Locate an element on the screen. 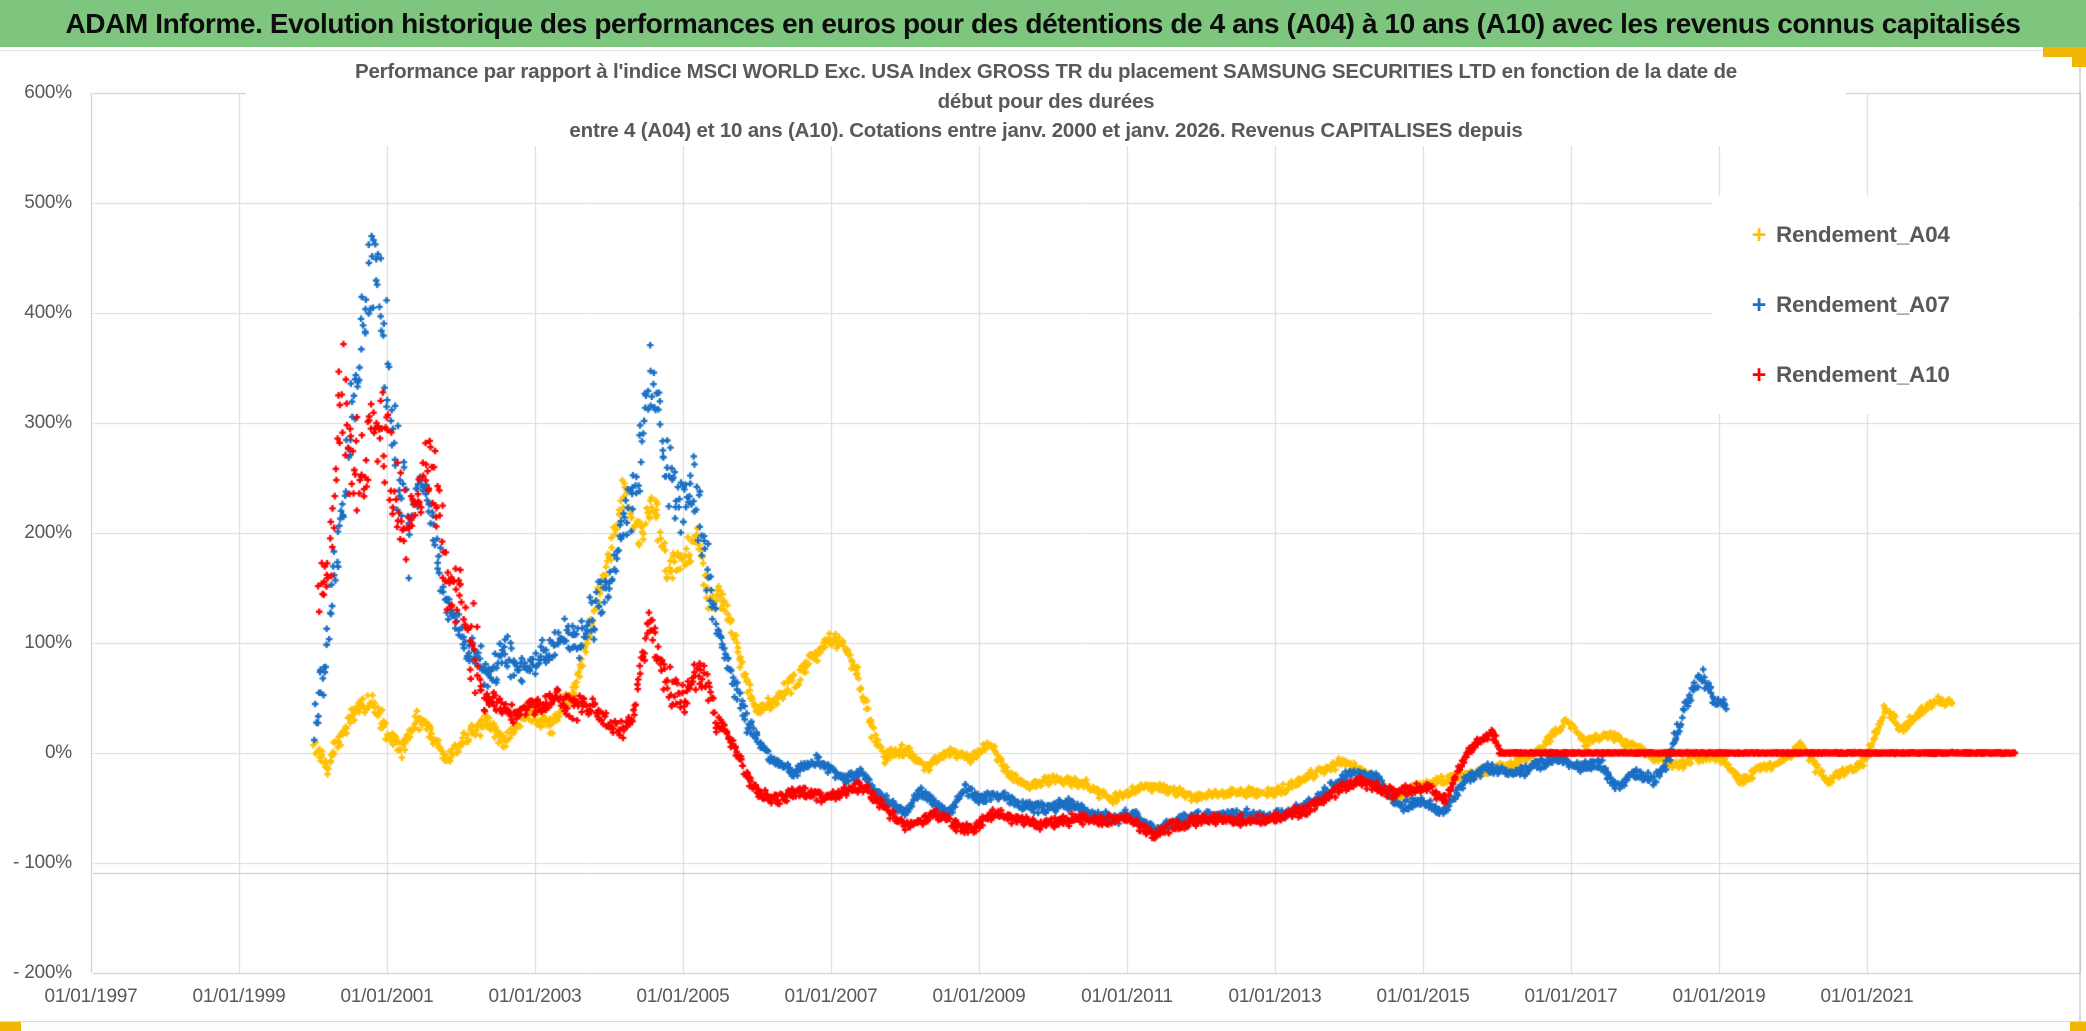 The height and width of the screenshot is (1031, 2086). y-axis-tick-label: 400% is located at coordinates (48, 312).